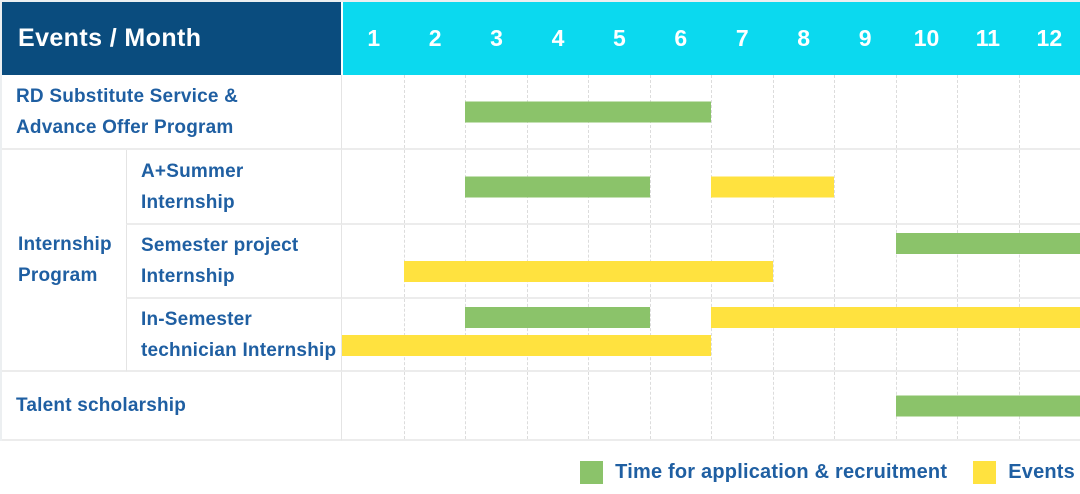 Image resolution: width=1080 pixels, height=494 pixels. I want to click on table-title-cell: Events / Month, so click(171, 38).